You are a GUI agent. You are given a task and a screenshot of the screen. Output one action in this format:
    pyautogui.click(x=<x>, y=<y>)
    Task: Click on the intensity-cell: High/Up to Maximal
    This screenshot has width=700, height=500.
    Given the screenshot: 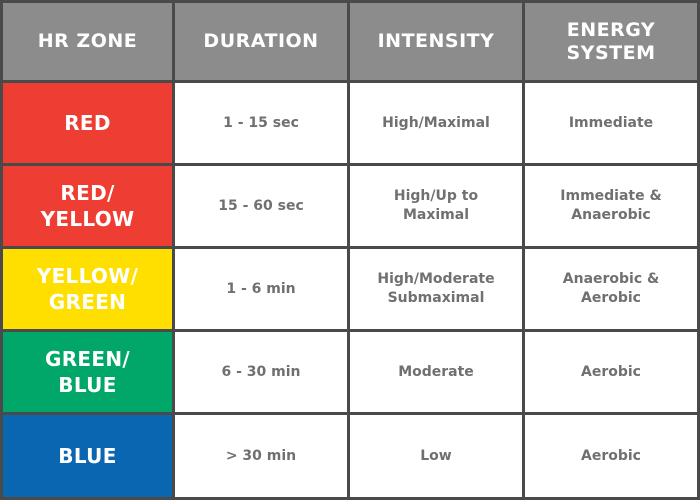 What is the action you would take?
    pyautogui.click(x=437, y=207)
    